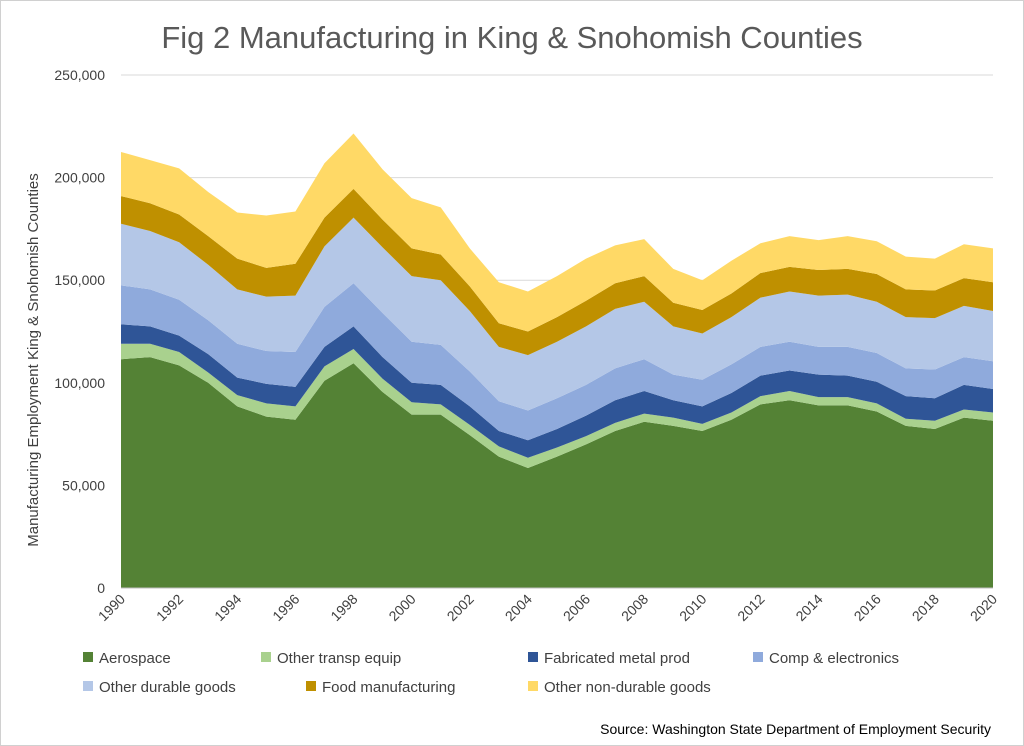 Image resolution: width=1024 pixels, height=746 pixels. What do you see at coordinates (227, 607) in the screenshot?
I see `x-tick-label: 1994` at bounding box center [227, 607].